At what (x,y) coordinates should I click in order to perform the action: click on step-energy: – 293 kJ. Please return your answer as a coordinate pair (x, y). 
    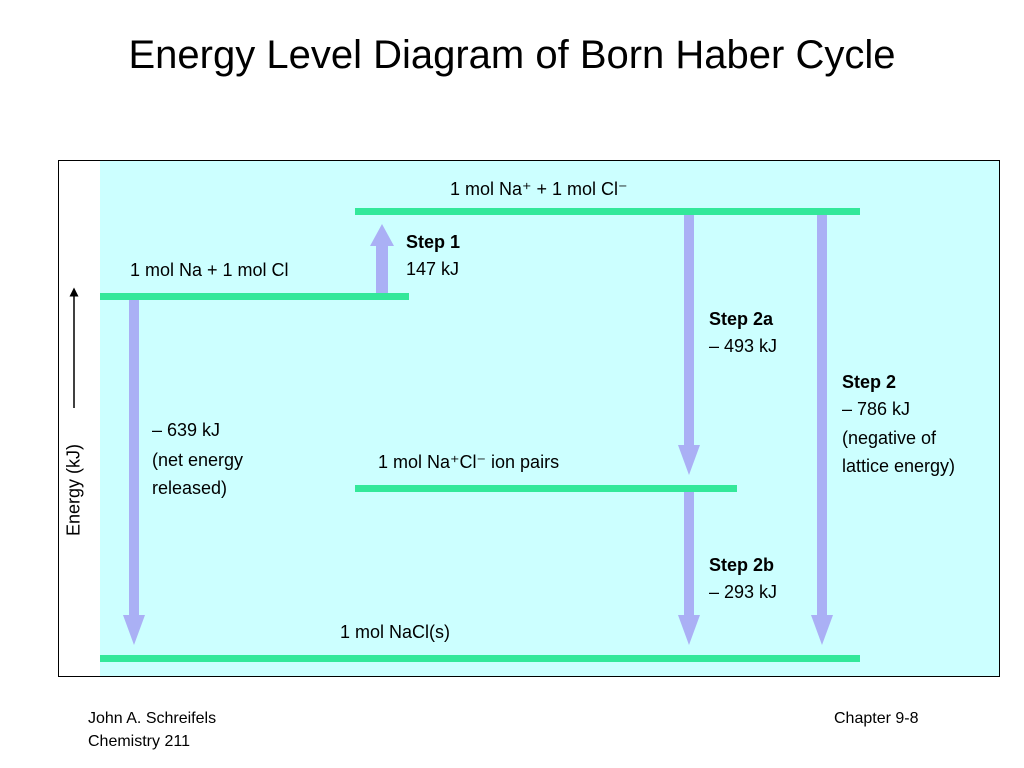
    Looking at the image, I should click on (743, 592).